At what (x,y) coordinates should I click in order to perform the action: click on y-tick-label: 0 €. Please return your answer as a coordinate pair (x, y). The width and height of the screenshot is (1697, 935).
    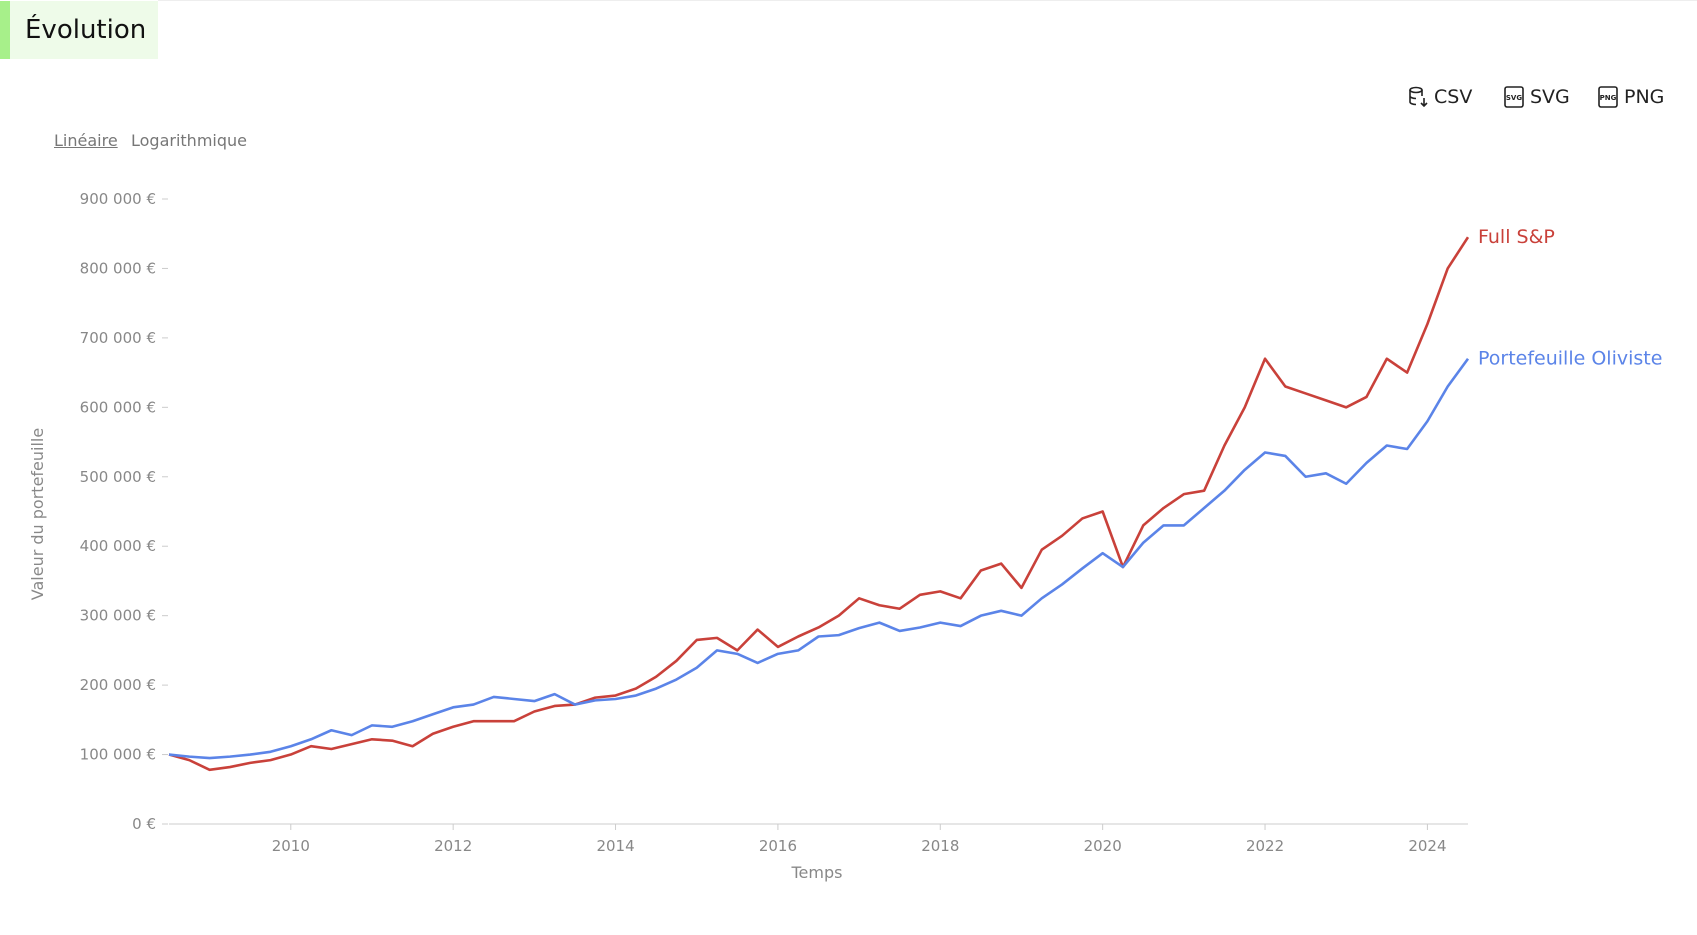
    Looking at the image, I should click on (144, 824).